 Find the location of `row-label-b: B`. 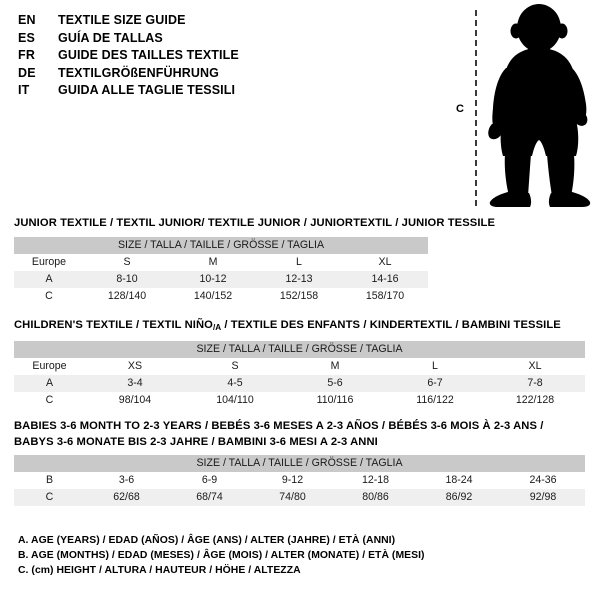

row-label-b: B is located at coordinates (49, 480).